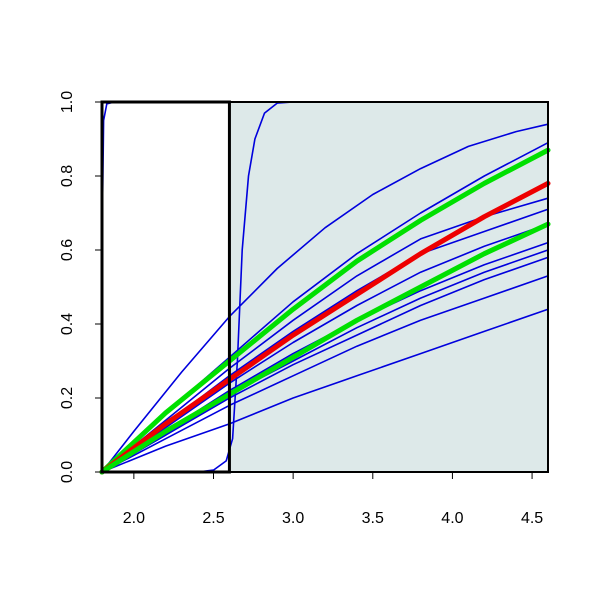  What do you see at coordinates (452, 518) in the screenshot?
I see `x-tick-label: 4.0` at bounding box center [452, 518].